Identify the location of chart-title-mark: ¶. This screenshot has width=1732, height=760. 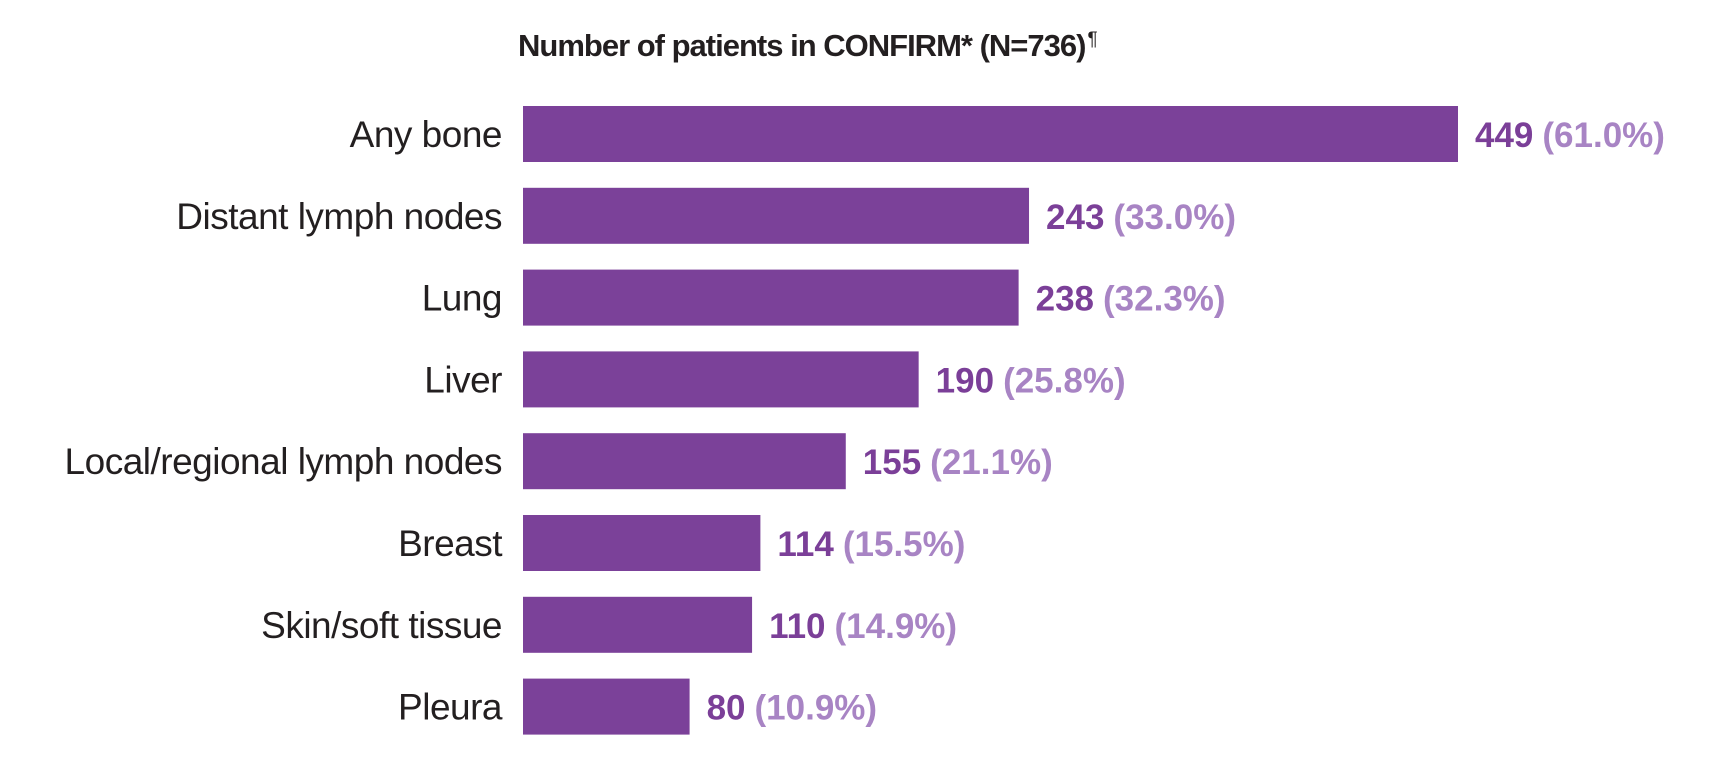
(1092, 39).